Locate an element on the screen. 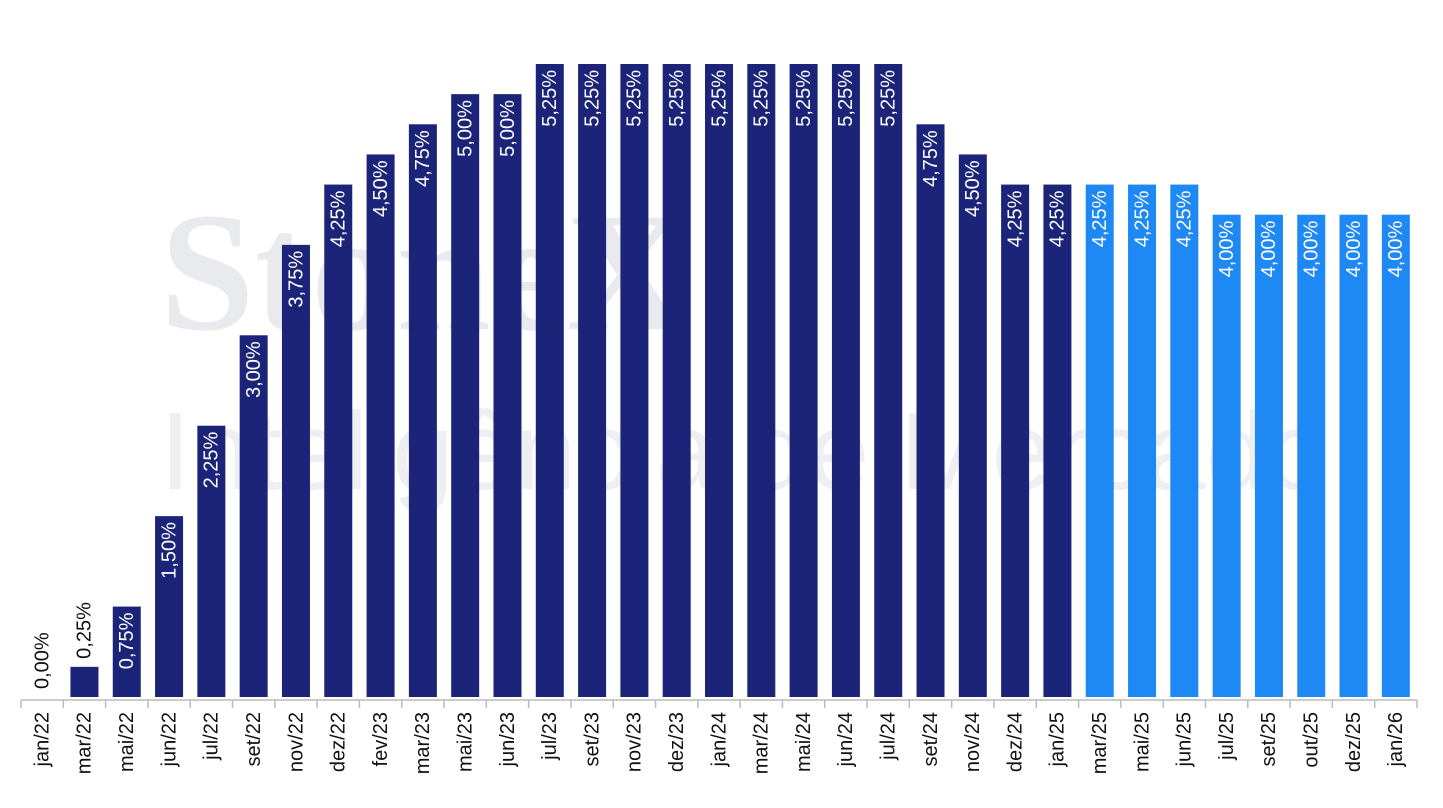 The height and width of the screenshot is (808, 1443). x-tick-label: dez/25 is located at coordinates (1354, 742).